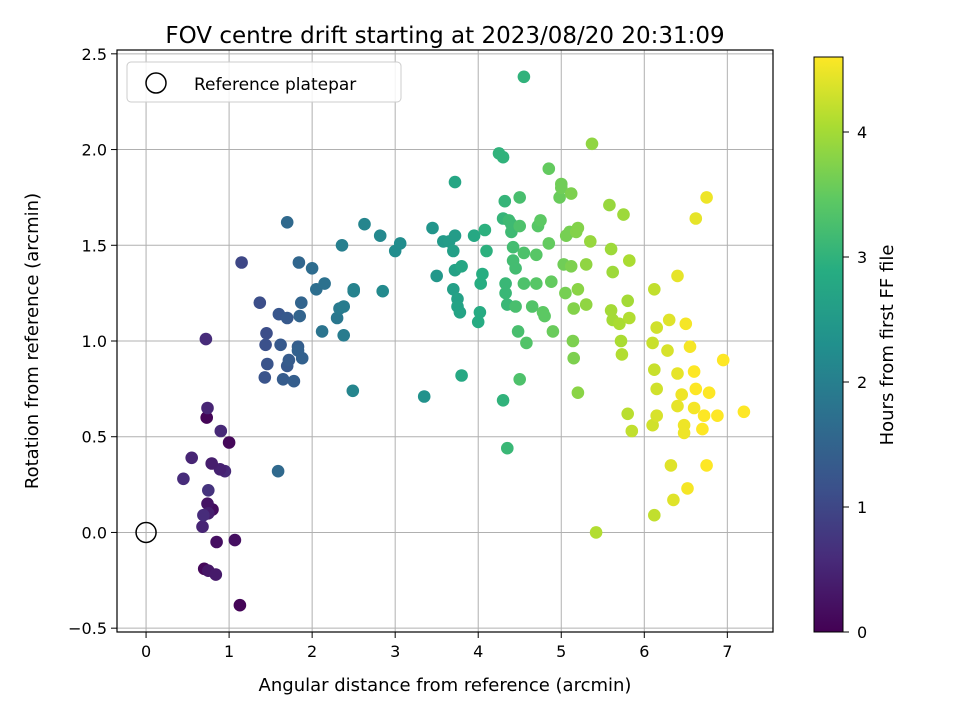 Image resolution: width=960 pixels, height=720 pixels. I want to click on x-tick-label: 1, so click(229, 651).